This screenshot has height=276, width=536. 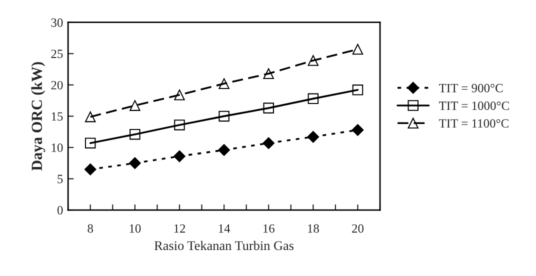 What do you see at coordinates (470, 88) in the screenshot?
I see `legend-label: TIT = 900°C` at bounding box center [470, 88].